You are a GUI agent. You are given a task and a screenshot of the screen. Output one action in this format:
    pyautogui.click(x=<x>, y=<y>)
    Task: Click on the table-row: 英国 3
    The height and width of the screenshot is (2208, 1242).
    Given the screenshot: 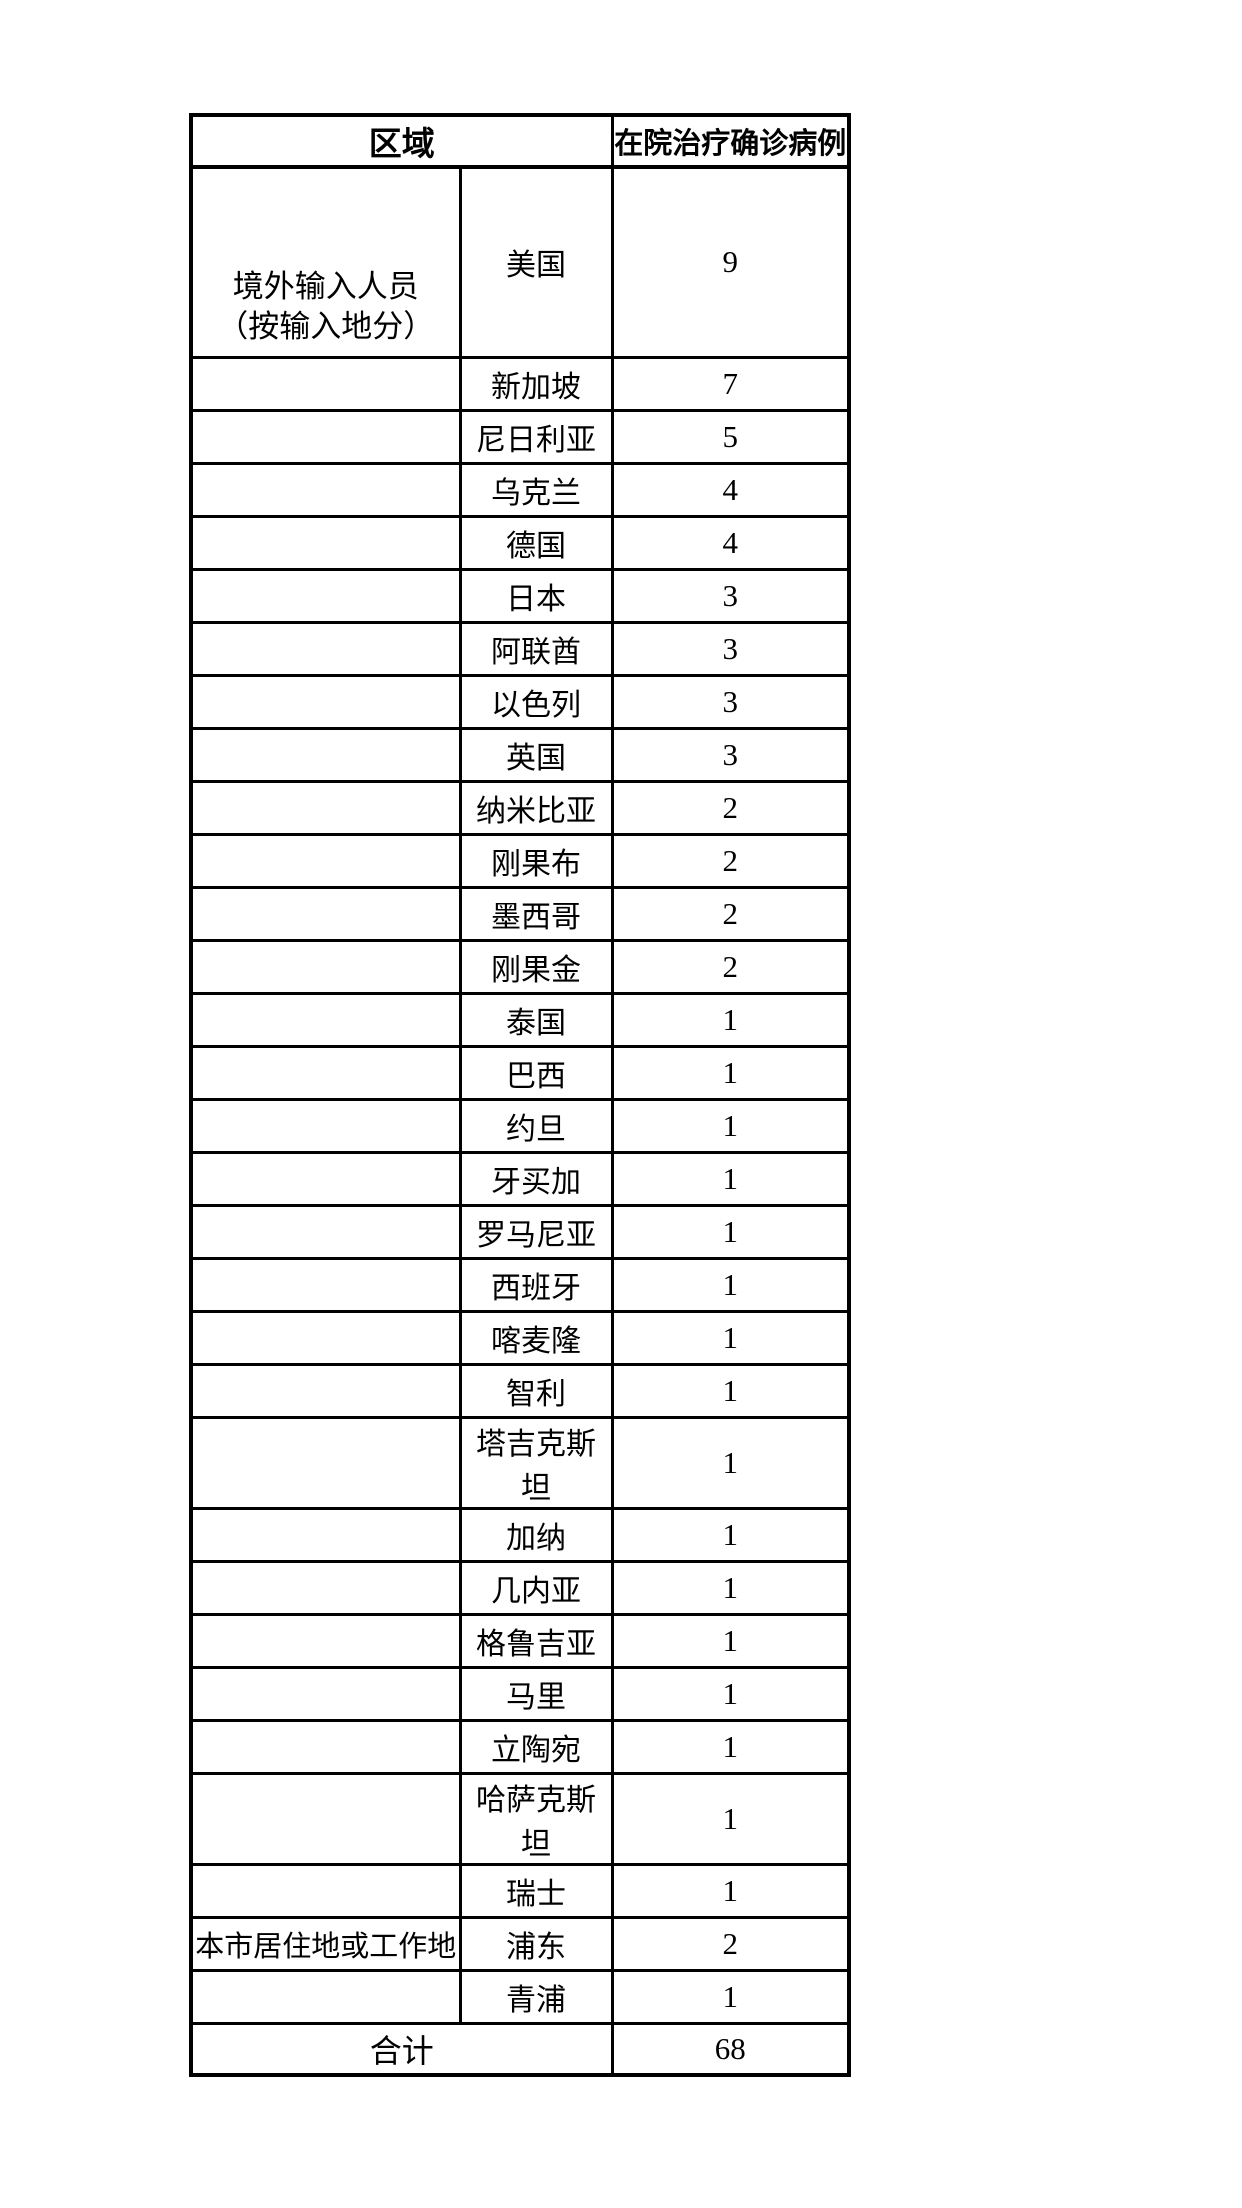 What is the action you would take?
    pyautogui.click(x=520, y=754)
    